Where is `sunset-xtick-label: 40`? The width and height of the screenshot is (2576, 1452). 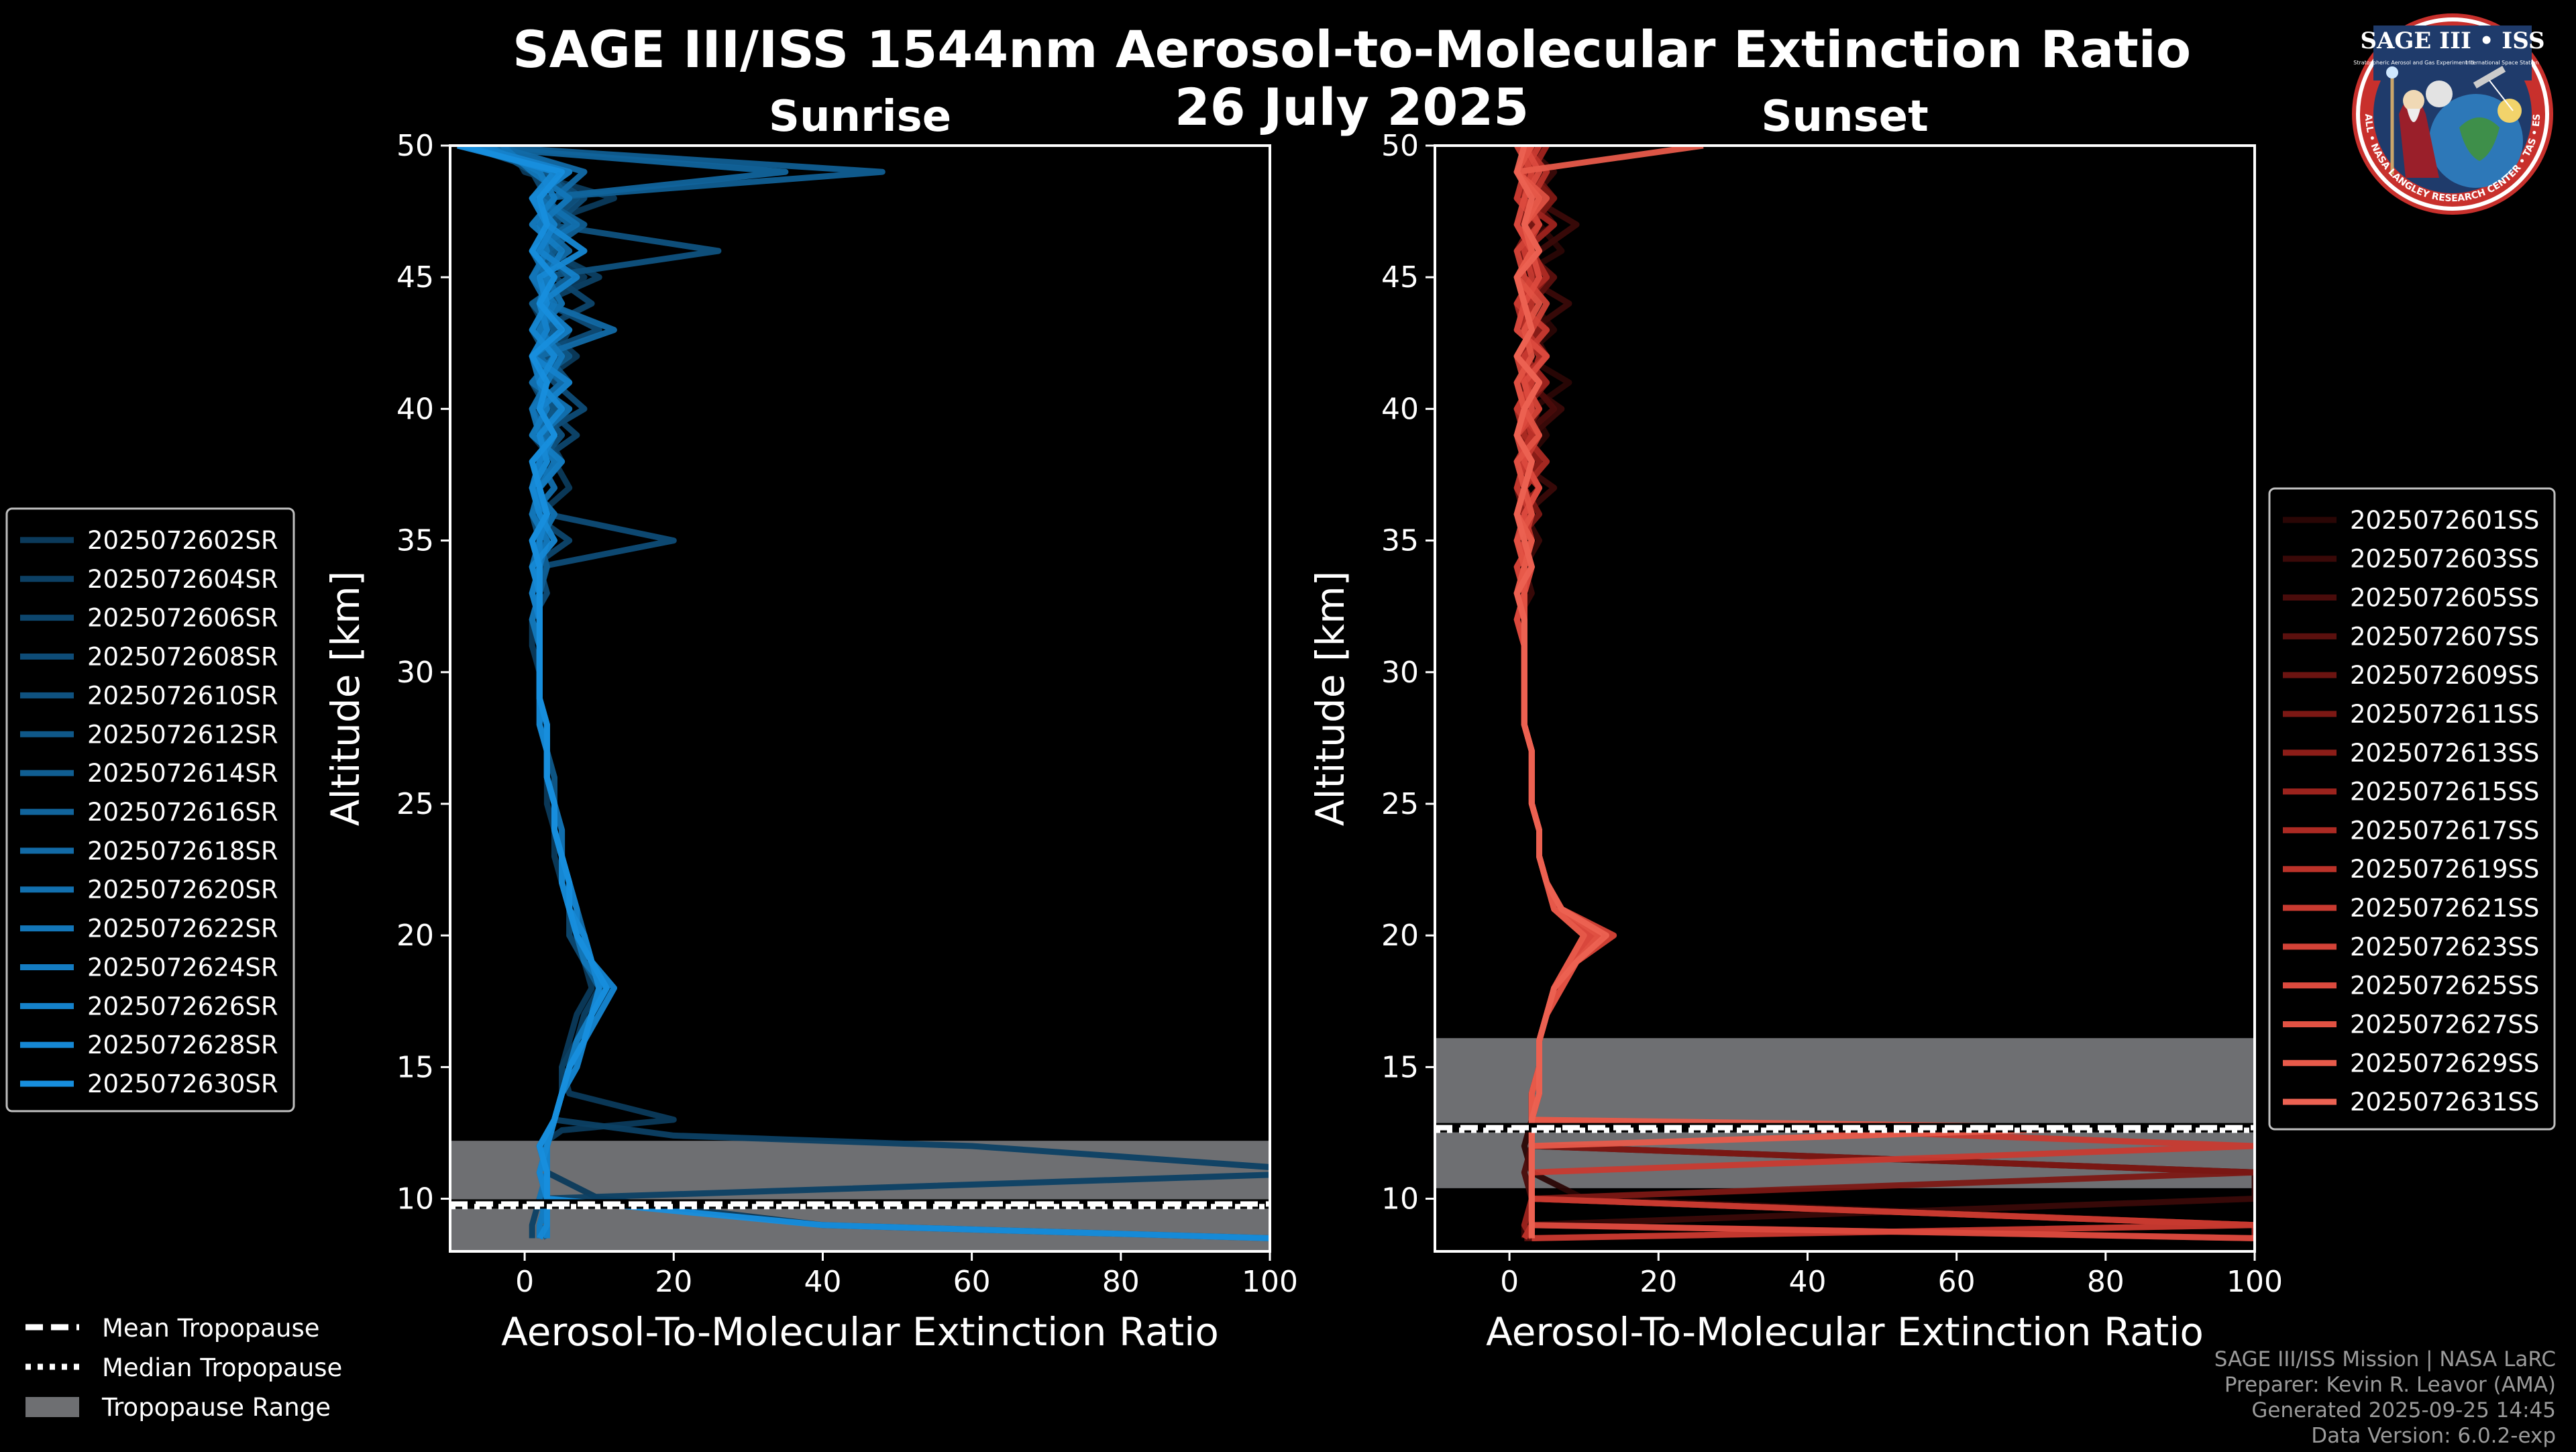 sunset-xtick-label: 40 is located at coordinates (1807, 1282).